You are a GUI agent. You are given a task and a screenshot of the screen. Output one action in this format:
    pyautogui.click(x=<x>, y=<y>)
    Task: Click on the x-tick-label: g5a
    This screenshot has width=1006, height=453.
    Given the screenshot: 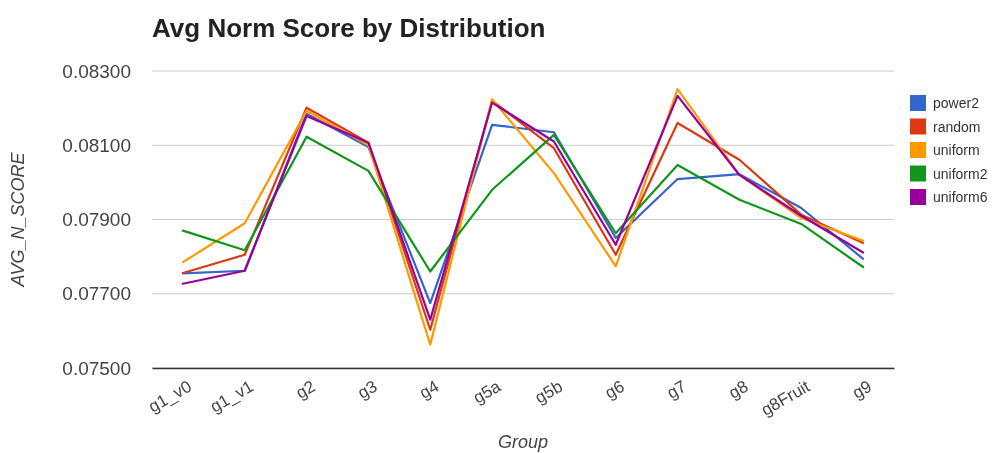 What is the action you would take?
    pyautogui.click(x=487, y=392)
    